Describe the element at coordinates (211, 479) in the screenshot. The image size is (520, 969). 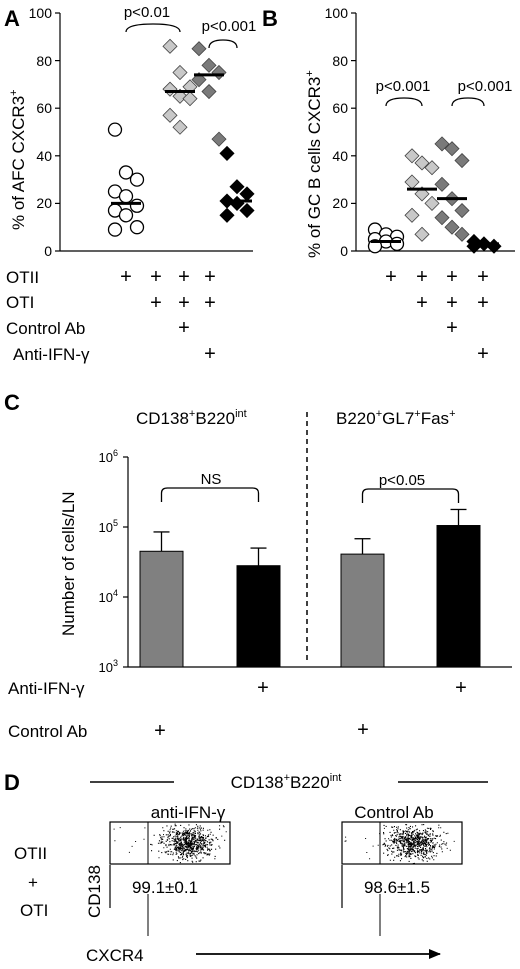
I see `comparison-label: NS` at that location.